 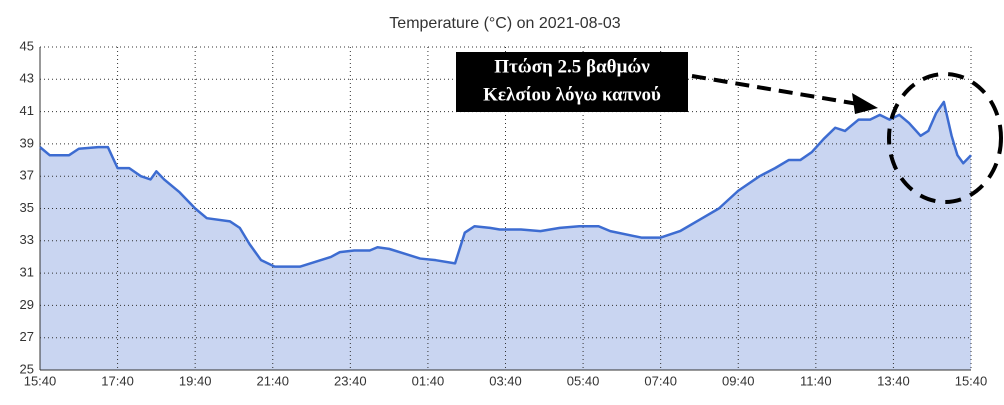 I want to click on y-tick-label: 35, so click(x=27, y=207).